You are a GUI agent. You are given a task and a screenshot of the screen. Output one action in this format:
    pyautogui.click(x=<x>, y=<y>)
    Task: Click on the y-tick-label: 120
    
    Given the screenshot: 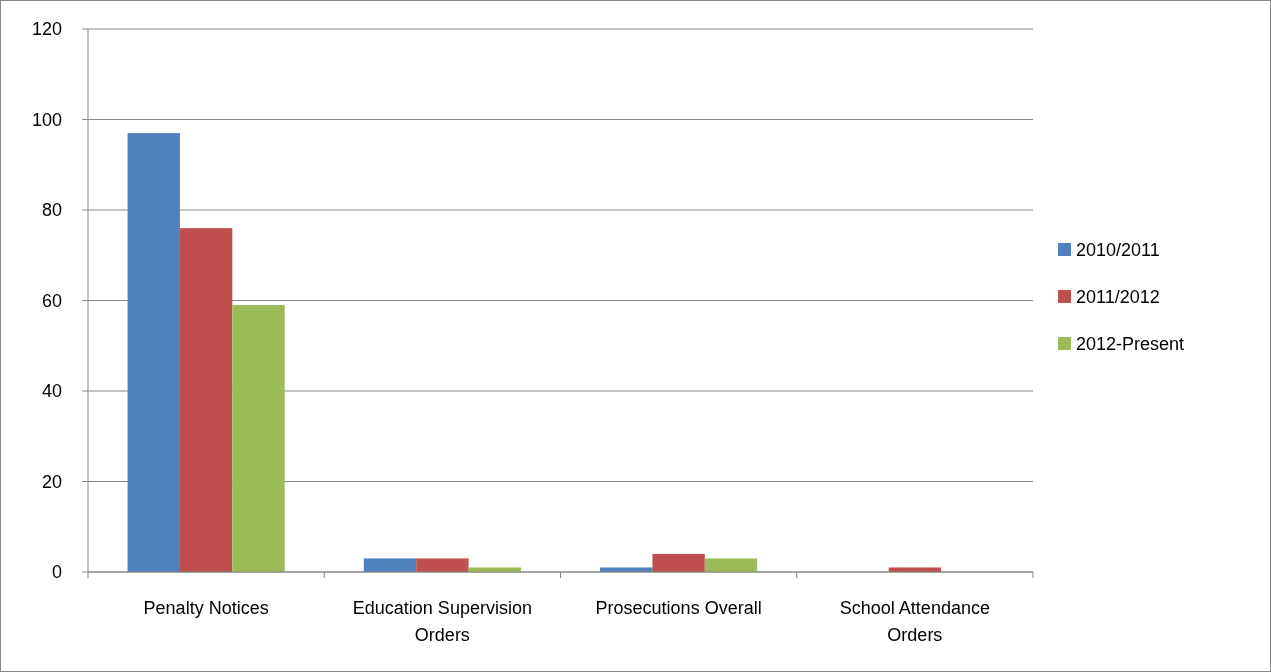 What is the action you would take?
    pyautogui.click(x=46, y=29)
    